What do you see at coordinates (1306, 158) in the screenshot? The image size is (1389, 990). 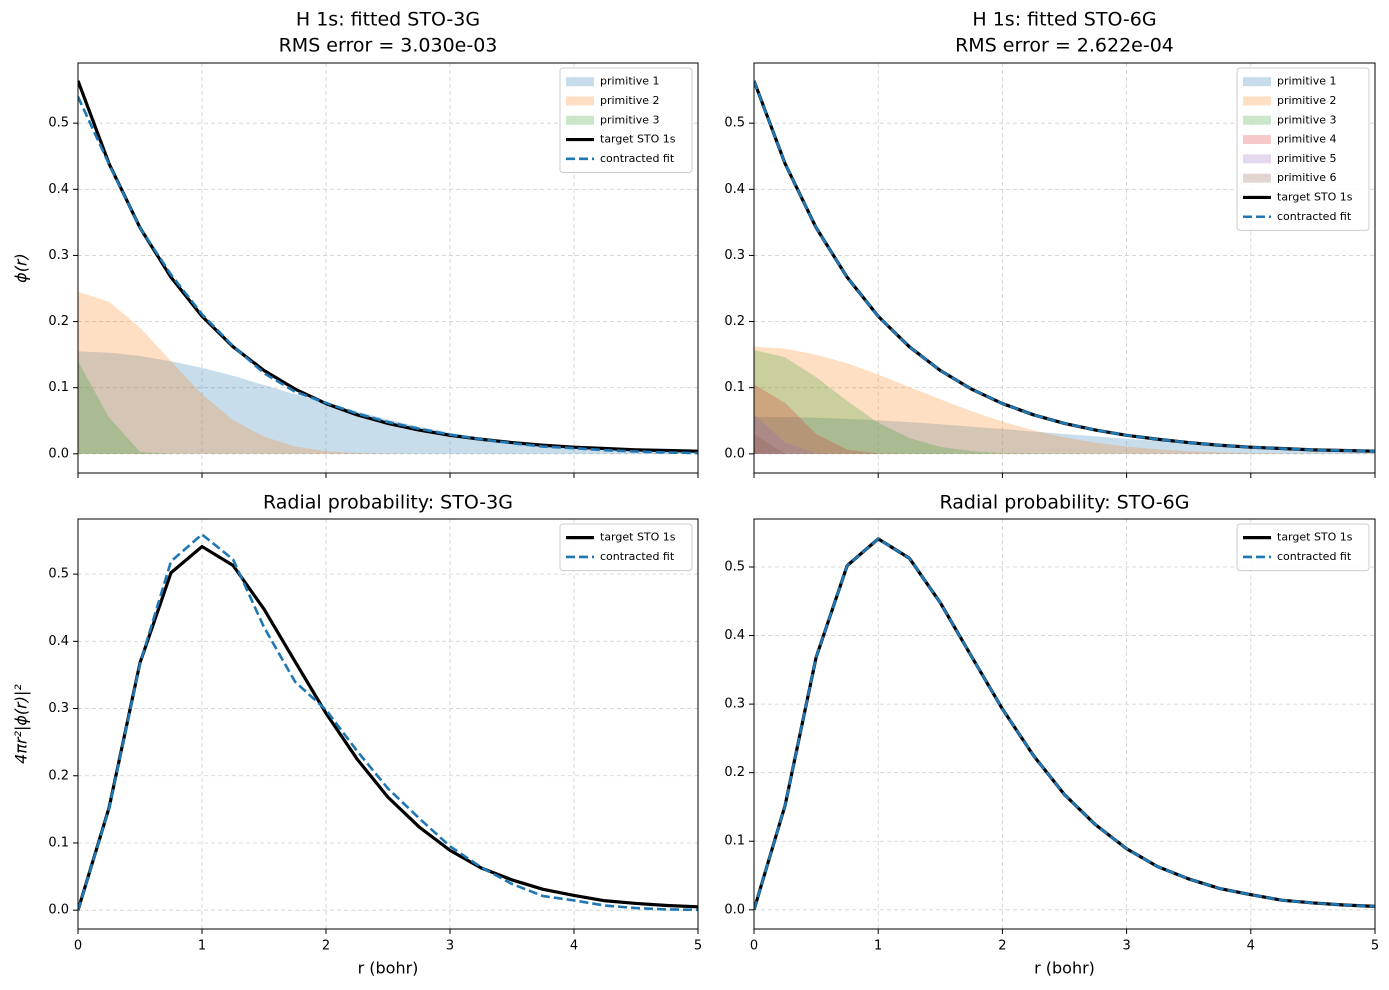 I see `legend-label: primitive 5` at bounding box center [1306, 158].